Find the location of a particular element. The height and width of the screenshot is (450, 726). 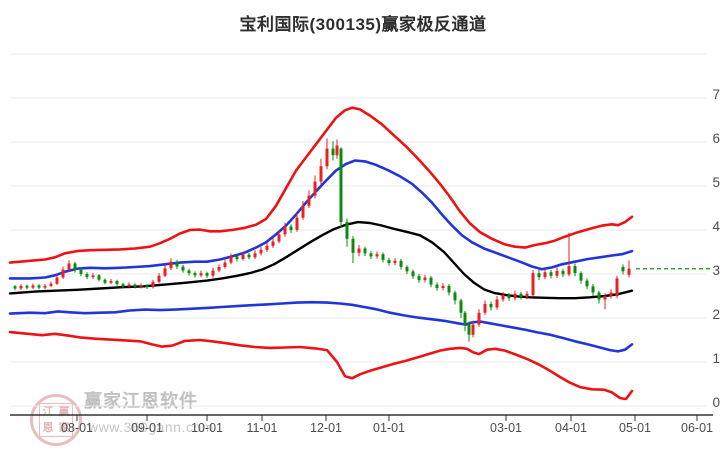

y-tick-label: 6 is located at coordinates (716, 138).